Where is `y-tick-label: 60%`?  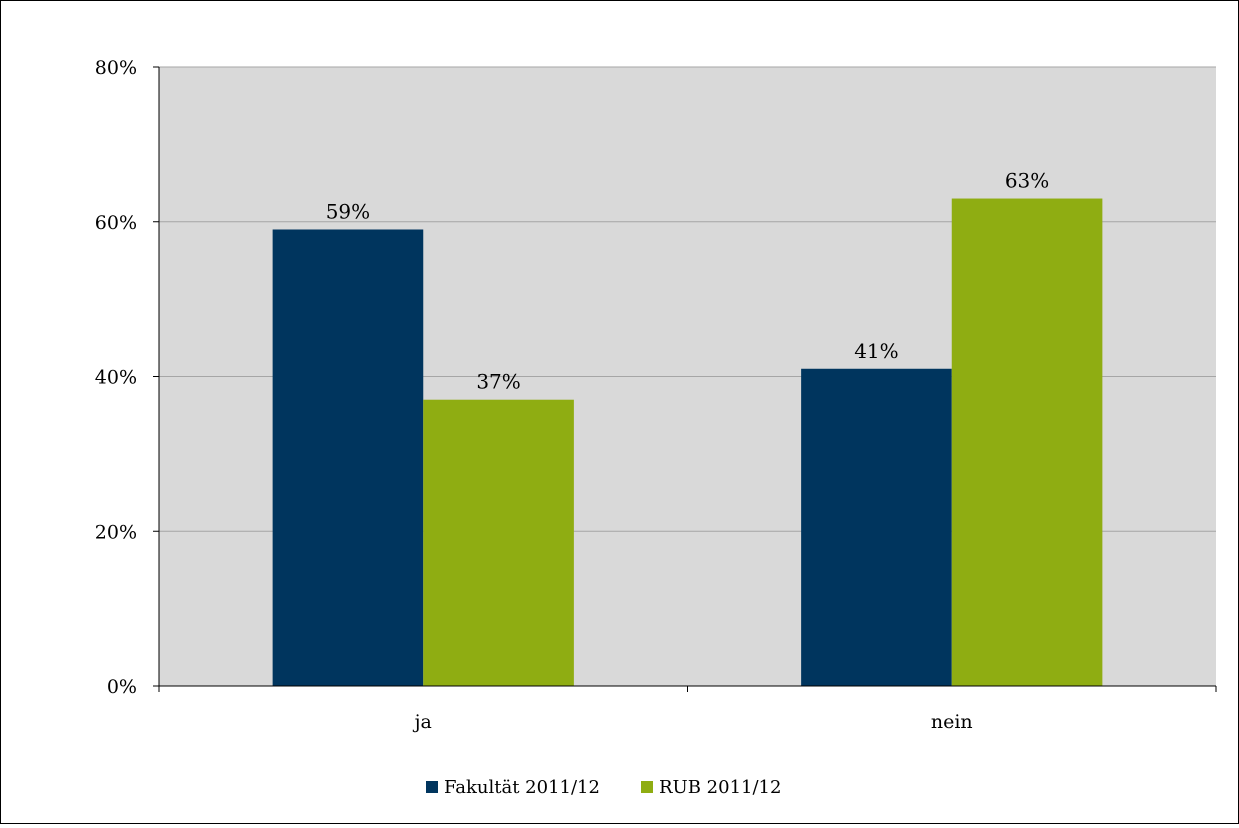 y-tick-label: 60% is located at coordinates (116, 223).